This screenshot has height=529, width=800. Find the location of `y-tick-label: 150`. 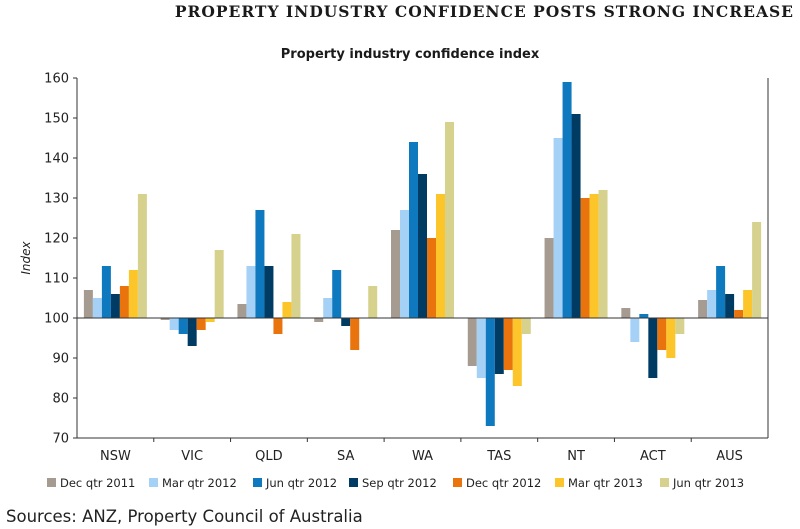

y-tick-label: 150 is located at coordinates (56, 119).